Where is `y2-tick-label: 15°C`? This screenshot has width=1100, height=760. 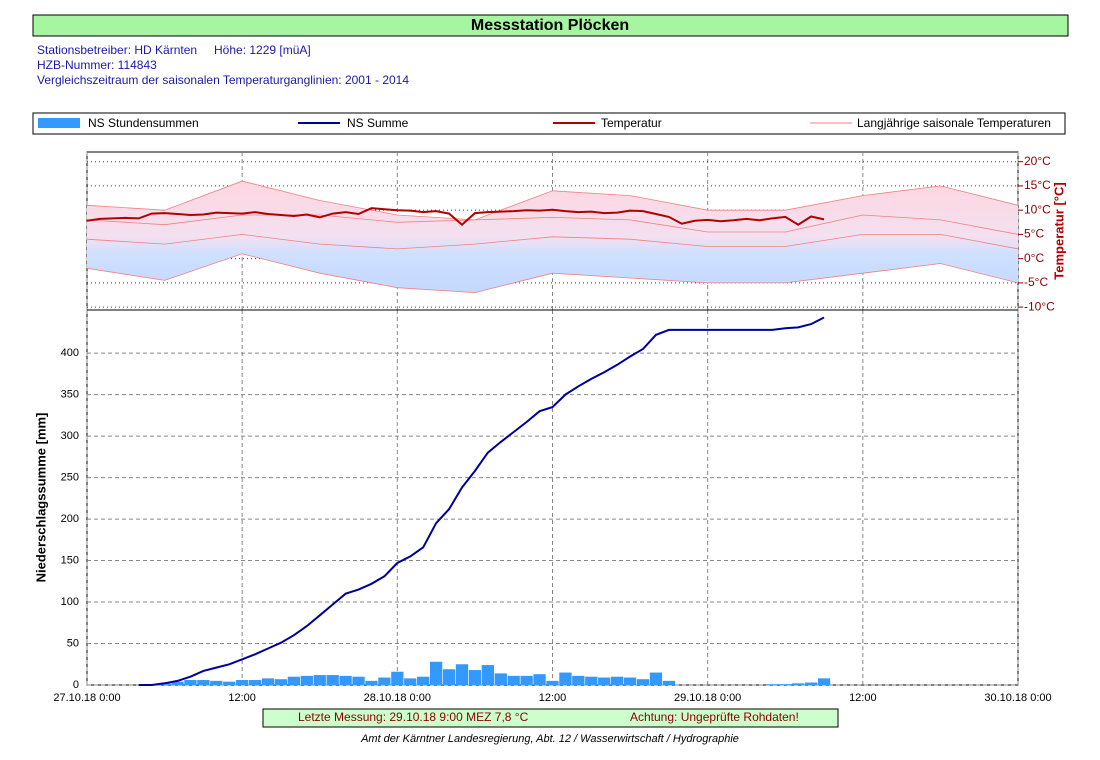
y2-tick-label: 15°C is located at coordinates (1037, 185).